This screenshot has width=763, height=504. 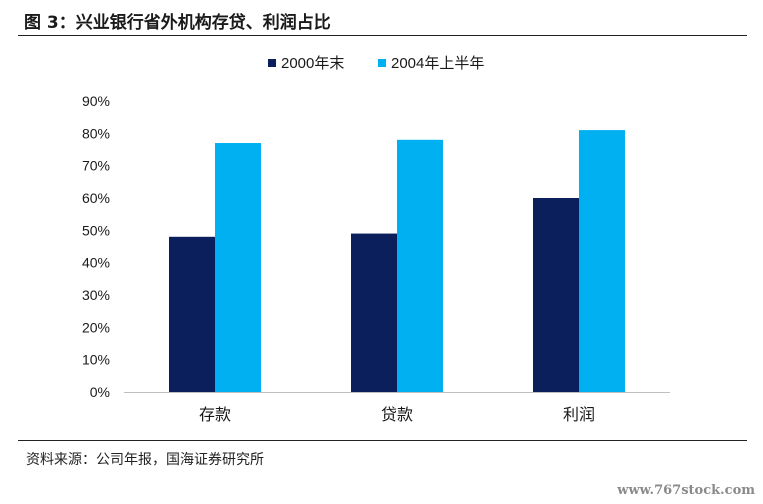 I want to click on x-axis: 存款 贷款 利润, so click(x=397, y=408).